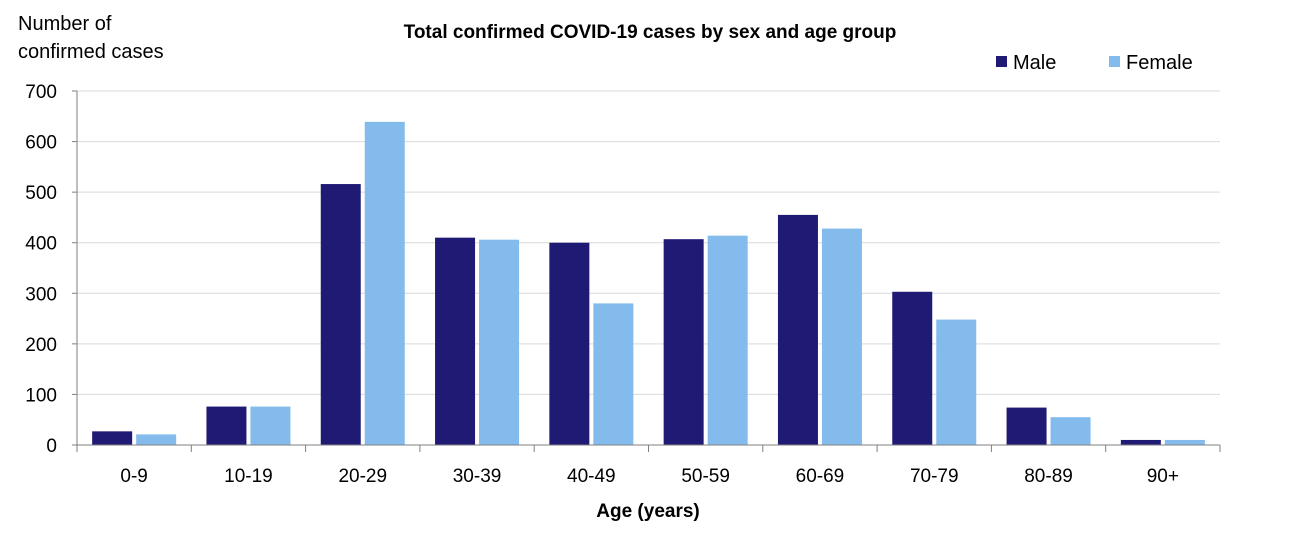  I want to click on x-tick-label: 0-9, so click(133, 476).